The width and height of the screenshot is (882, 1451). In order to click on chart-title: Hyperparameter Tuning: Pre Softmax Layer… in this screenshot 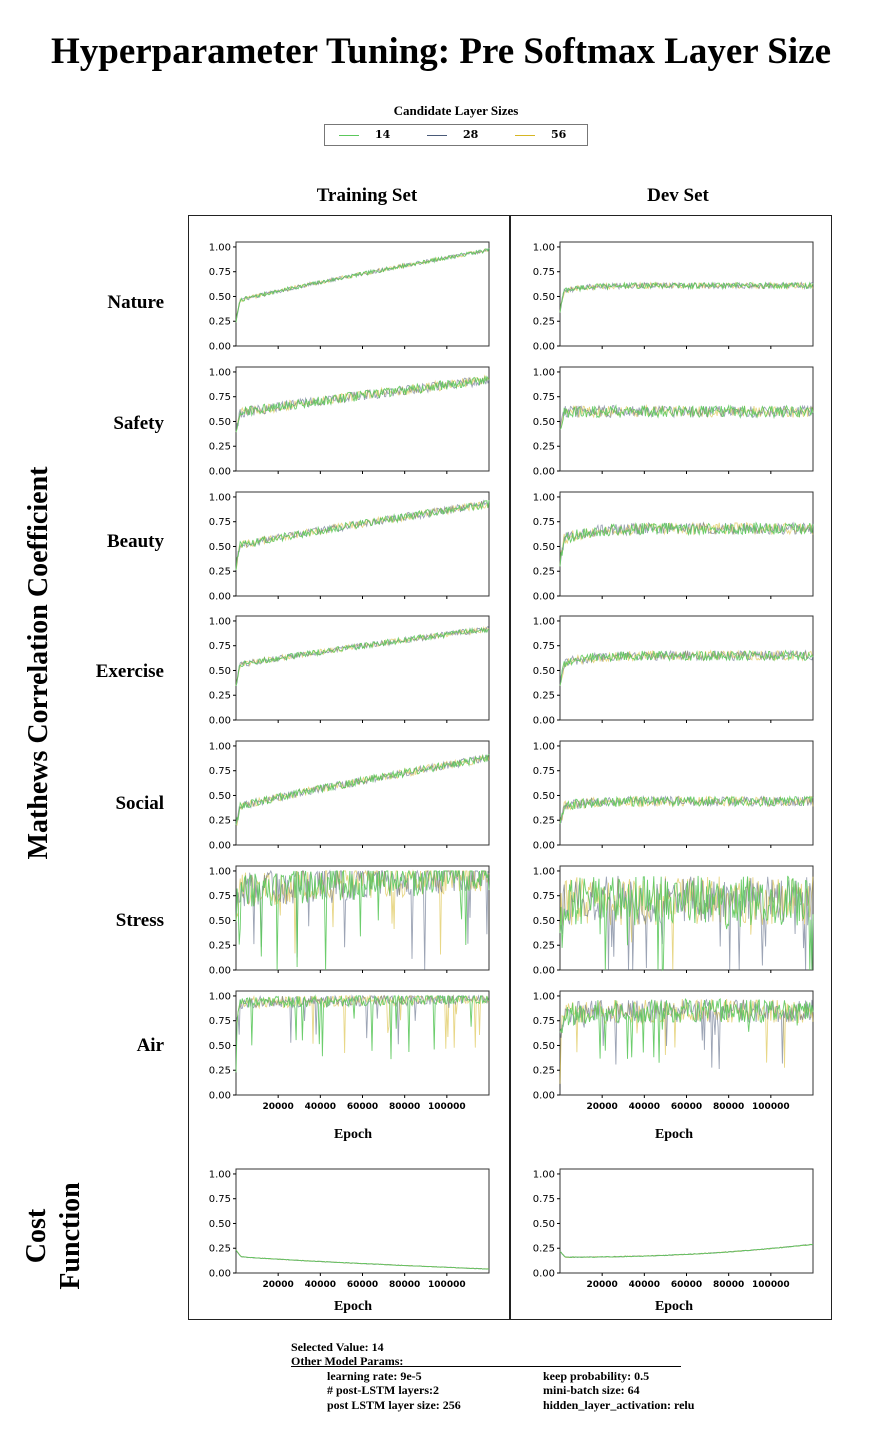, I will do `click(441, 51)`.